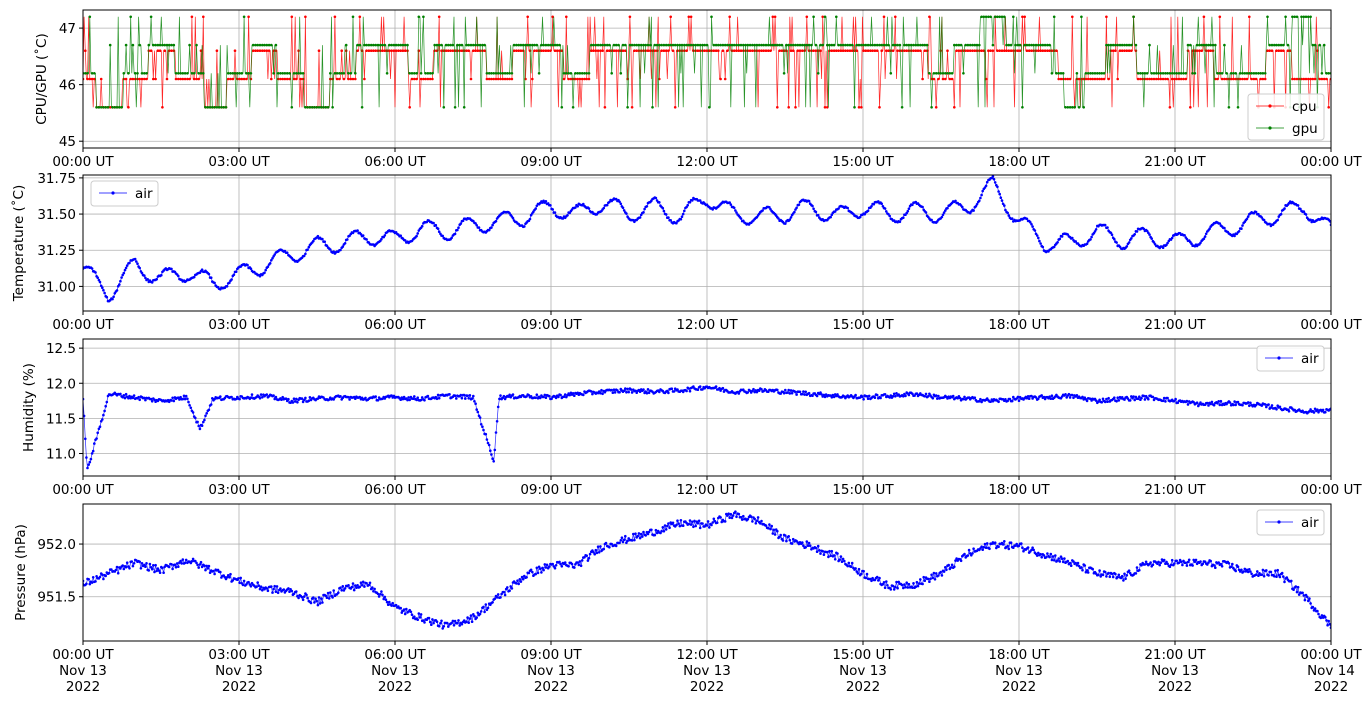  I want to click on series-air, so click(707, 427).